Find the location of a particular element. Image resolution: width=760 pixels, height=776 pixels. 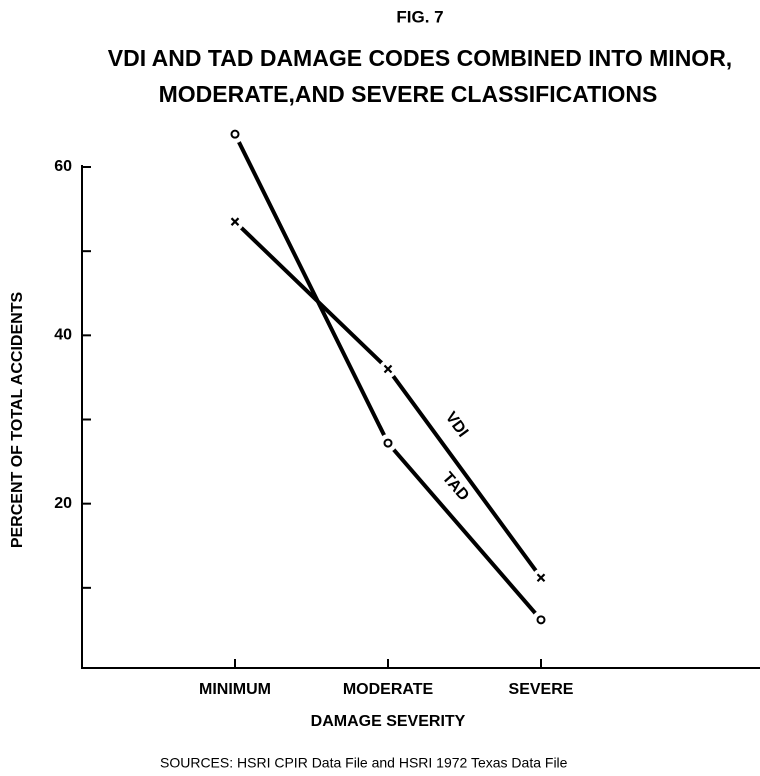

series-label: VDI is located at coordinates (456, 425).